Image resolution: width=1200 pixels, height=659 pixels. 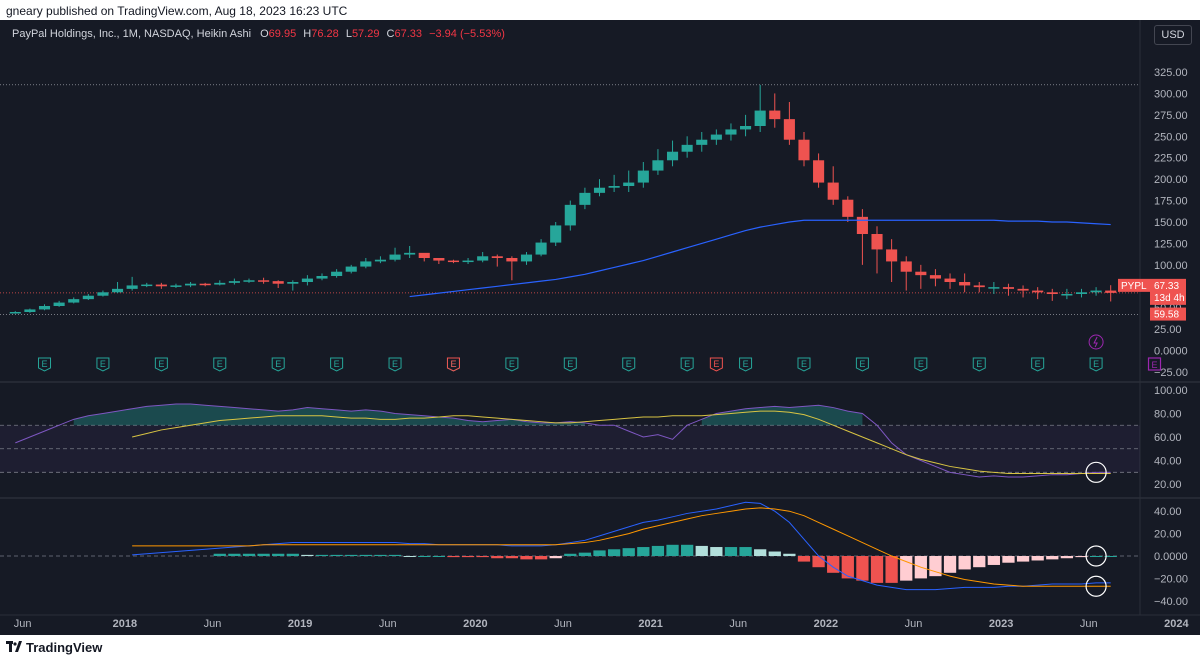 What do you see at coordinates (760, 258) in the screenshot?
I see `sma-line` at bounding box center [760, 258].